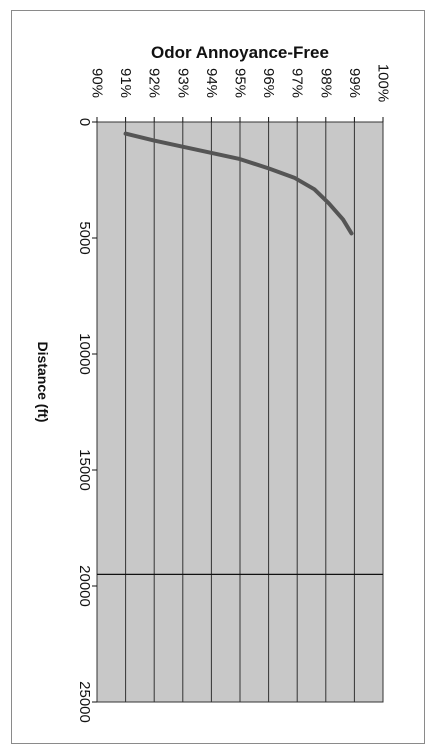 The image size is (434, 751). Describe the element at coordinates (84, 237) in the screenshot. I see `distance-tick-label: 5000` at that location.